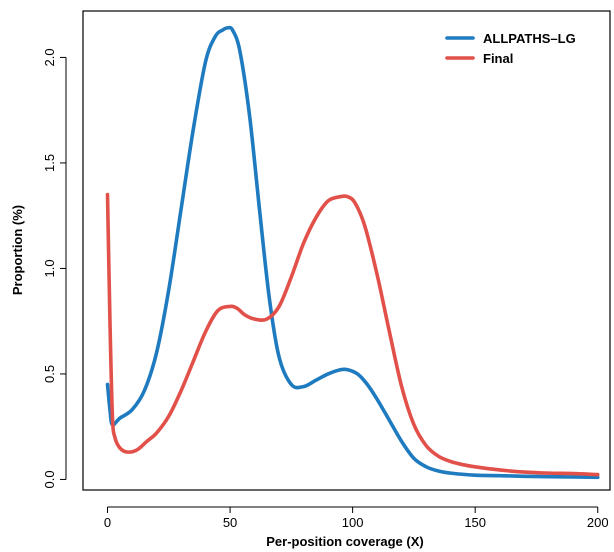 This screenshot has height=552, width=614. I want to click on x-tick-label: 200, so click(598, 522).